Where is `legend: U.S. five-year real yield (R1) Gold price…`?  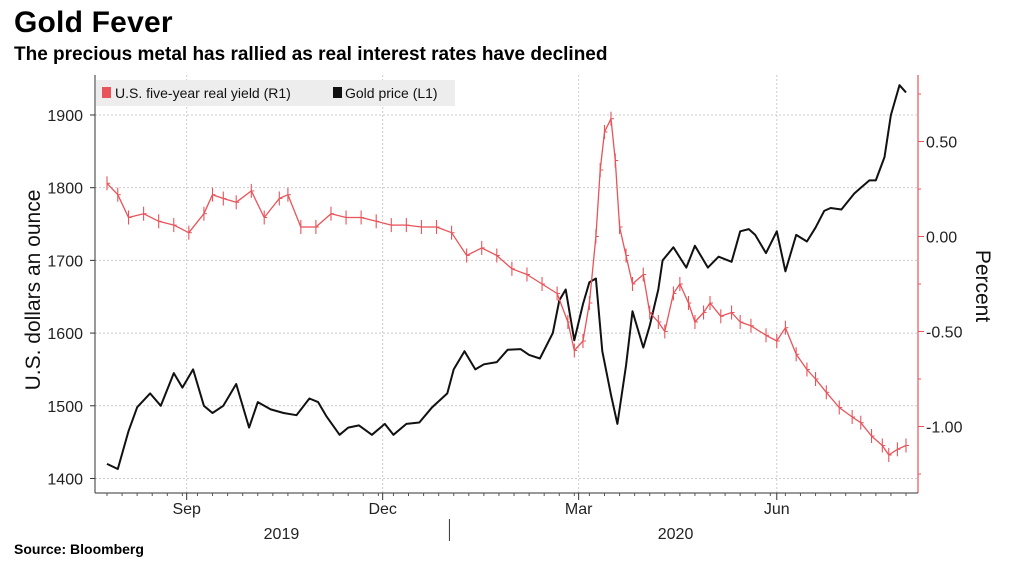 legend: U.S. five-year real yield (R1) Gold price… is located at coordinates (275, 93).